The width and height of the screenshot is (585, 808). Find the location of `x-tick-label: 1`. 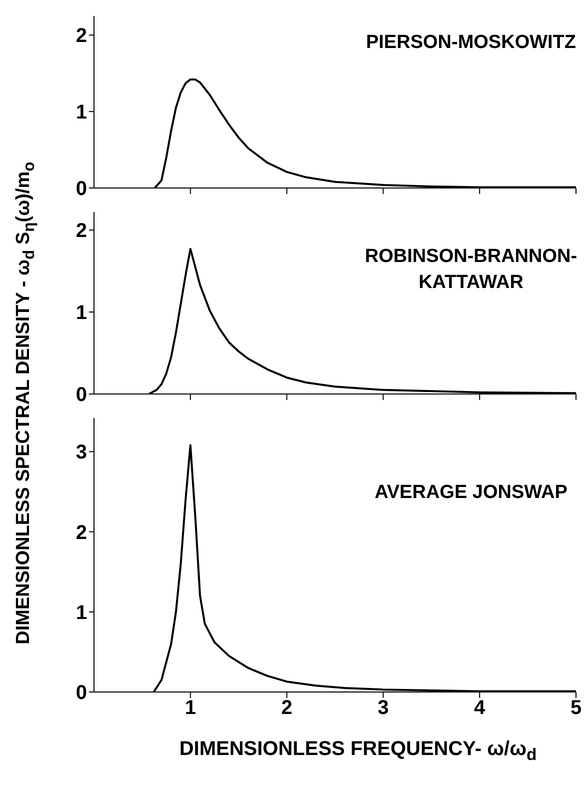

x-tick-label: 1 is located at coordinates (190, 708).